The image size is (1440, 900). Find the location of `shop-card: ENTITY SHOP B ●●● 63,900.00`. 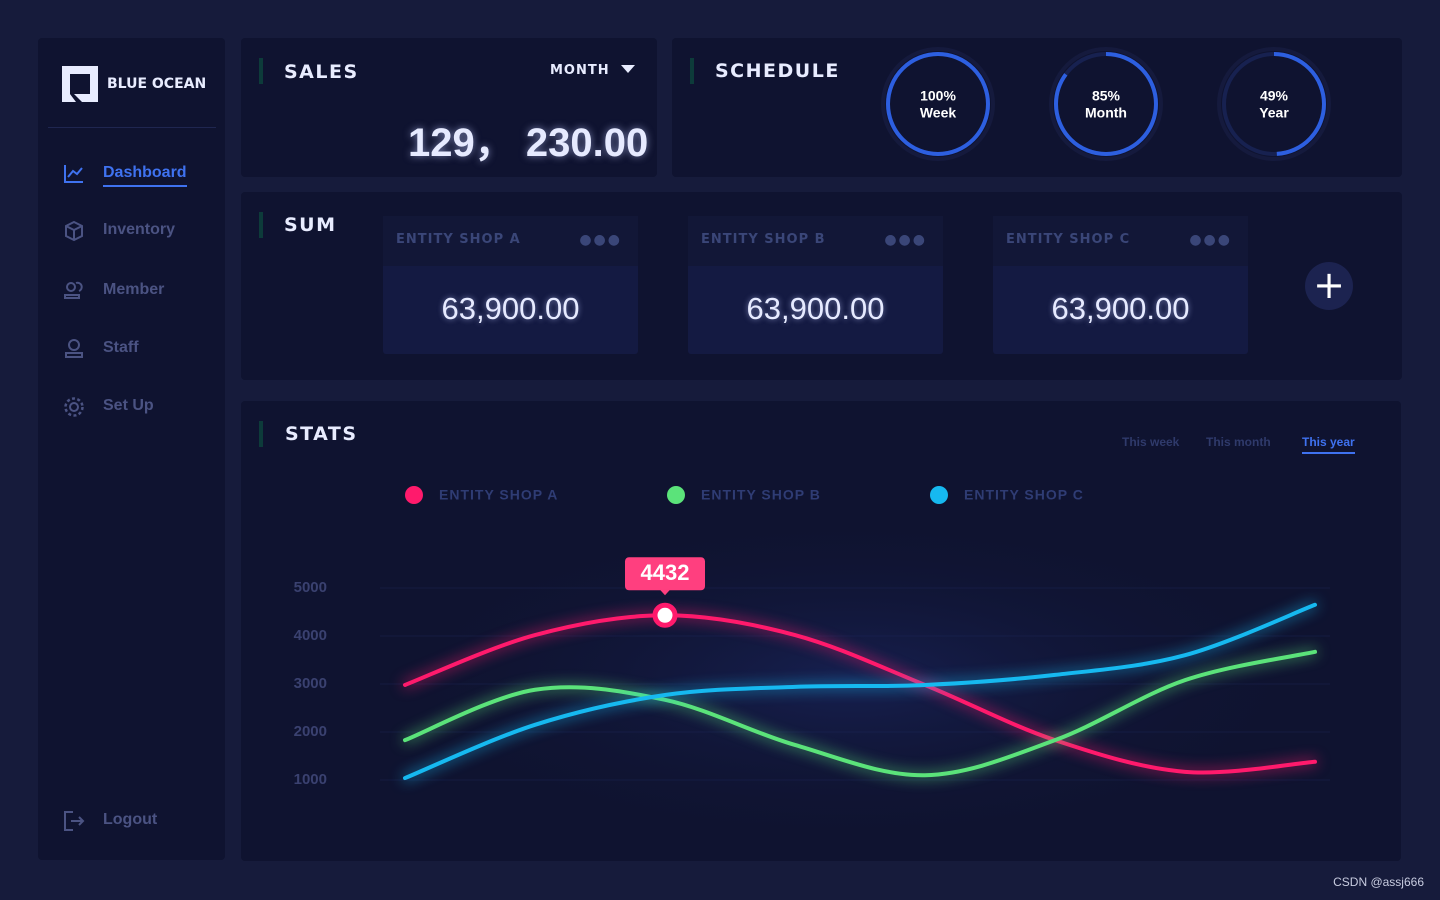

shop-card: ENTITY SHOP B ●●● 63,900.00 is located at coordinates (815, 285).